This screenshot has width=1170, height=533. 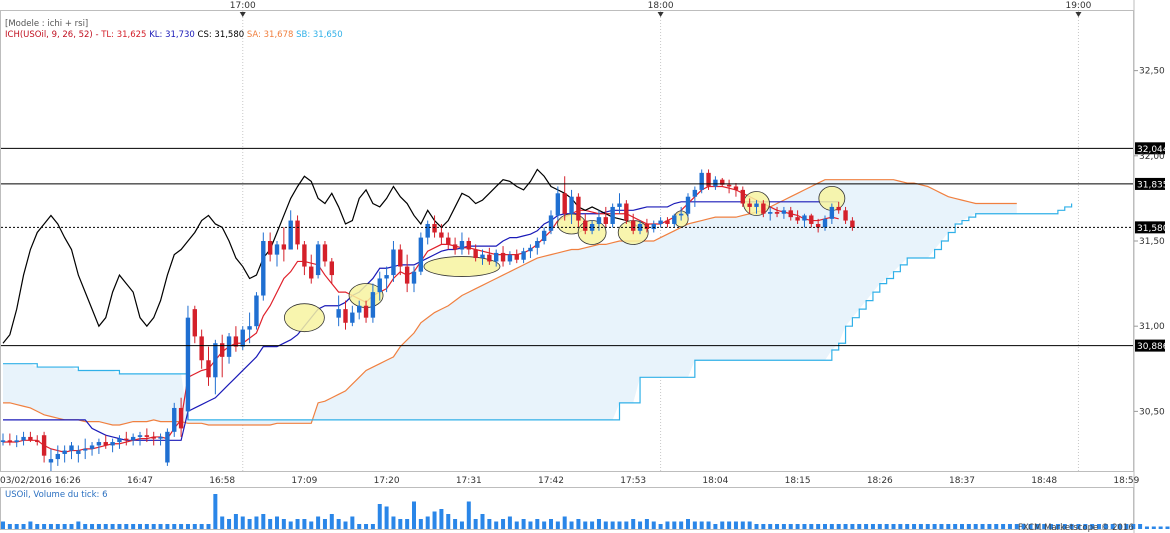 I want to click on x-tick-label: 17:20, so click(x=387, y=481).